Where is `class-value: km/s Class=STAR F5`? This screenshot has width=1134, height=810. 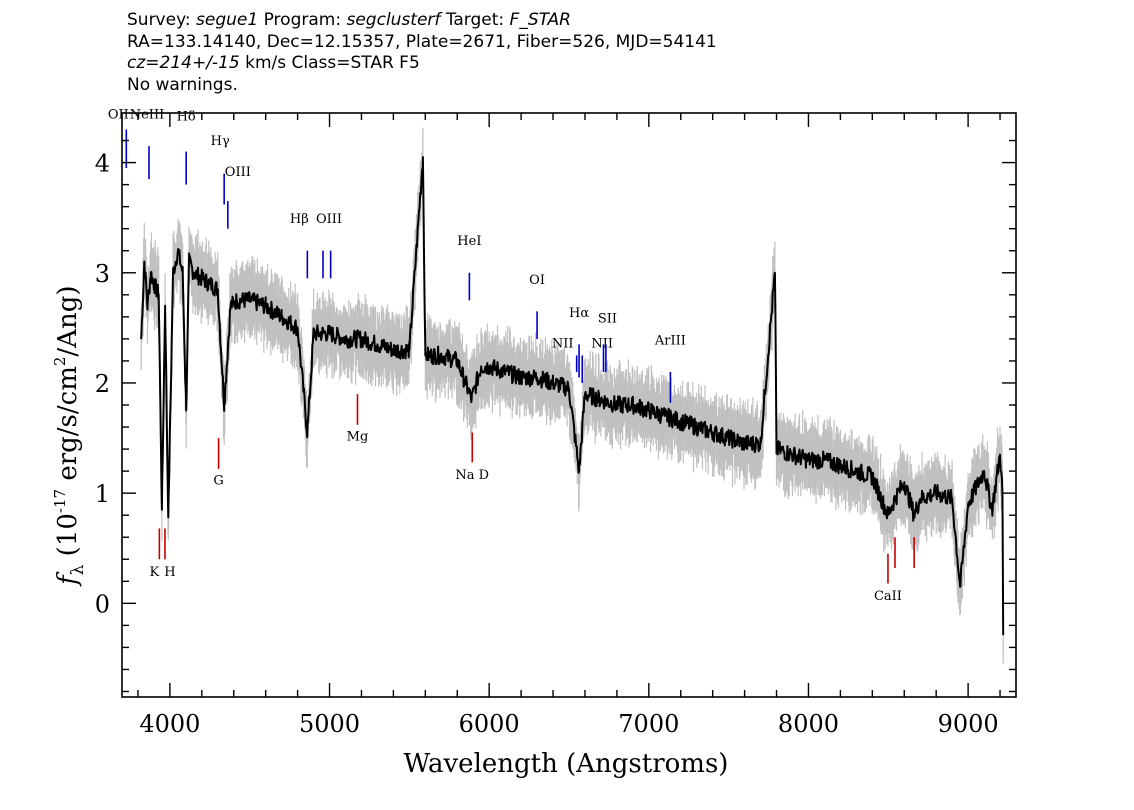
class-value: km/s Class=STAR F5 is located at coordinates (332, 63).